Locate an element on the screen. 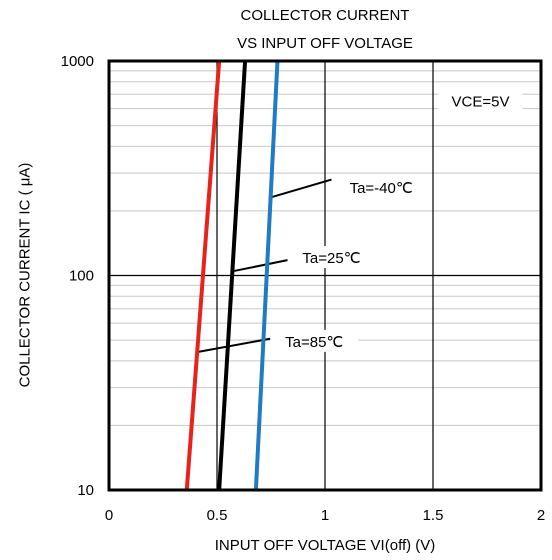  annotation-label: Ta=-40℃ is located at coordinates (381, 188).